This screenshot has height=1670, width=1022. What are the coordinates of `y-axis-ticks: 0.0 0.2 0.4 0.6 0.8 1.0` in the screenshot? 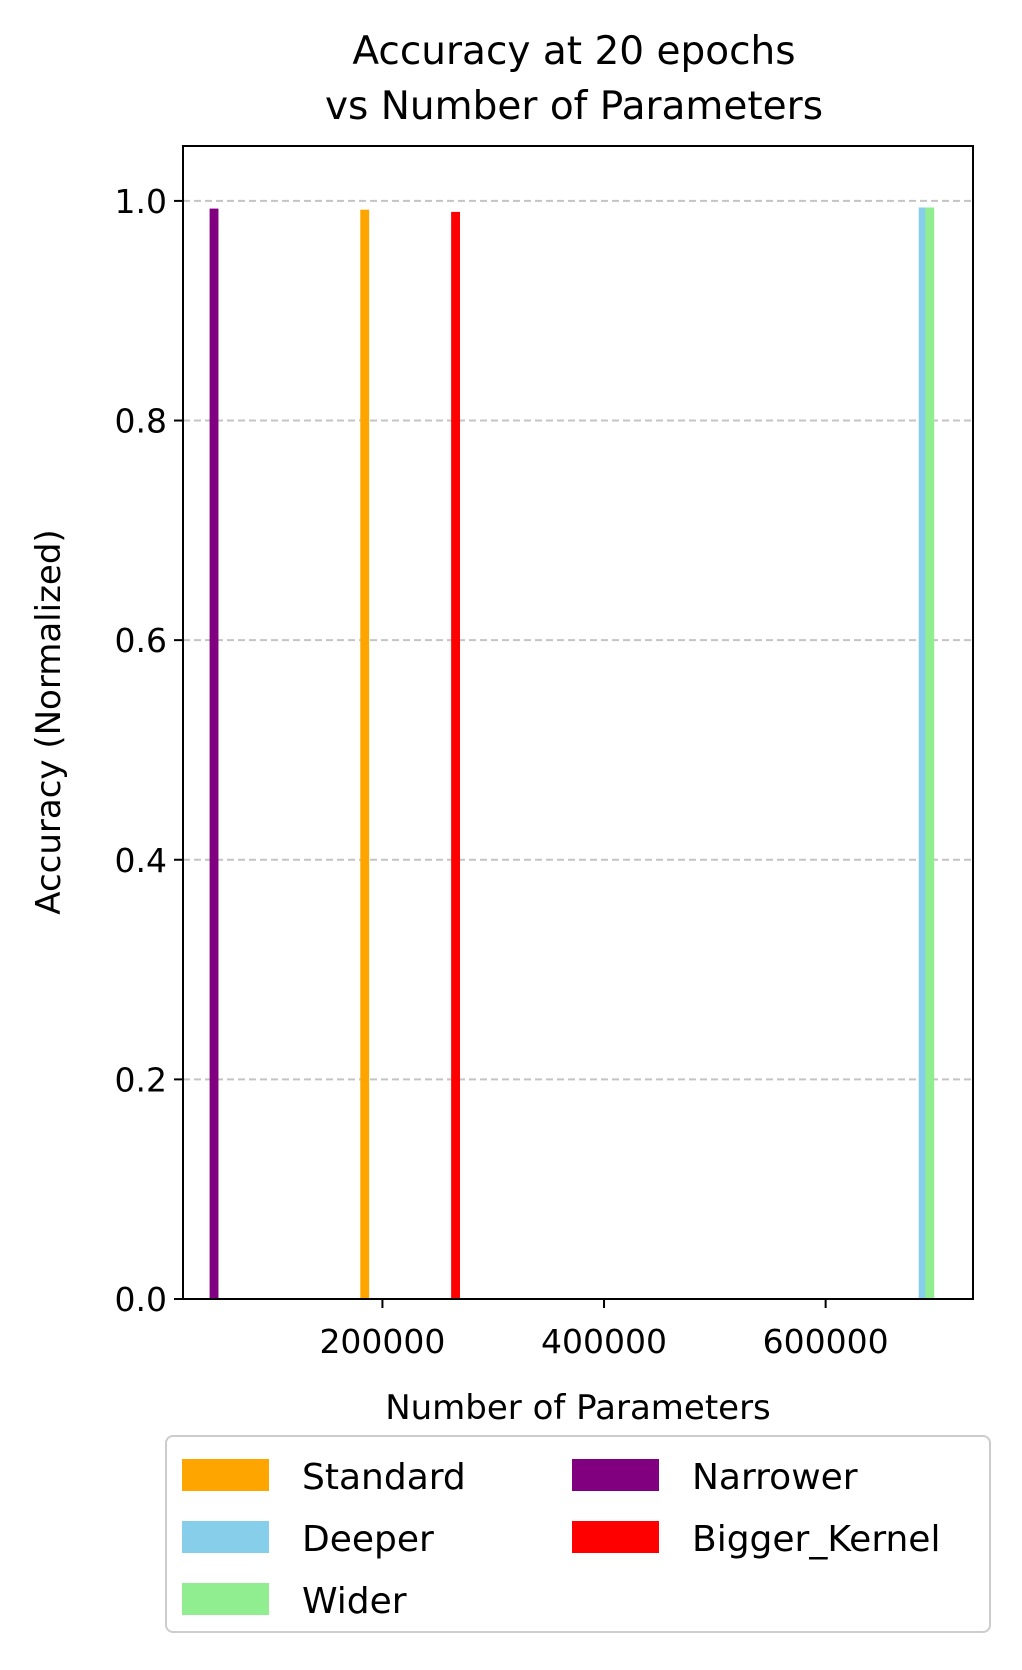 It's located at (149, 750).